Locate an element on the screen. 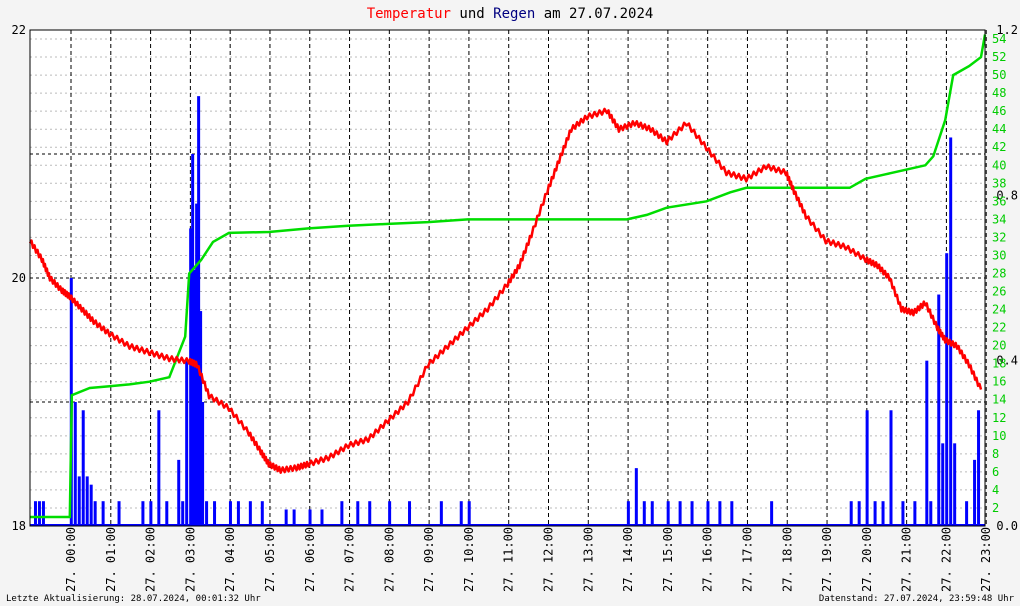 Image resolution: width=1020 pixels, height=606 pixels. y-right-sum-tick-label: 54 is located at coordinates (999, 39).